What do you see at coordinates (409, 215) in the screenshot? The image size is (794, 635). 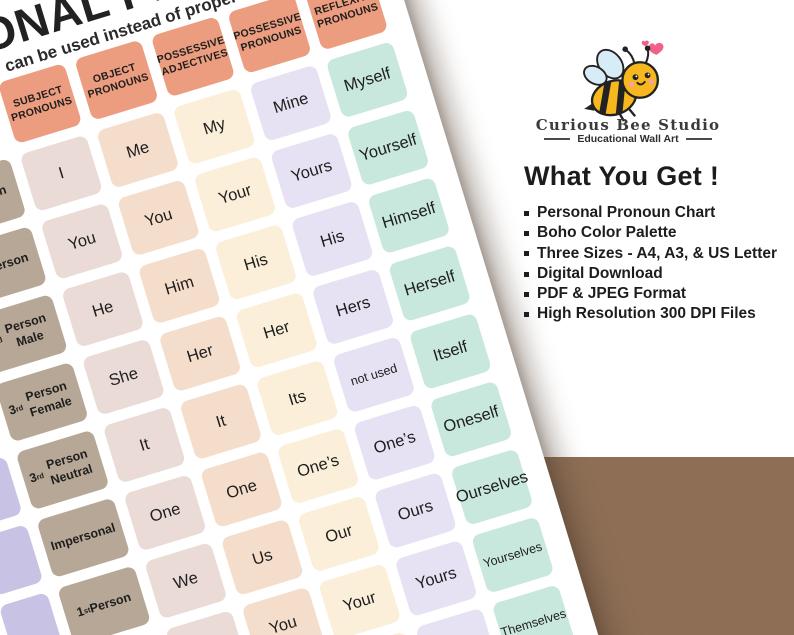 I see `pronoun-cell: Himself` at bounding box center [409, 215].